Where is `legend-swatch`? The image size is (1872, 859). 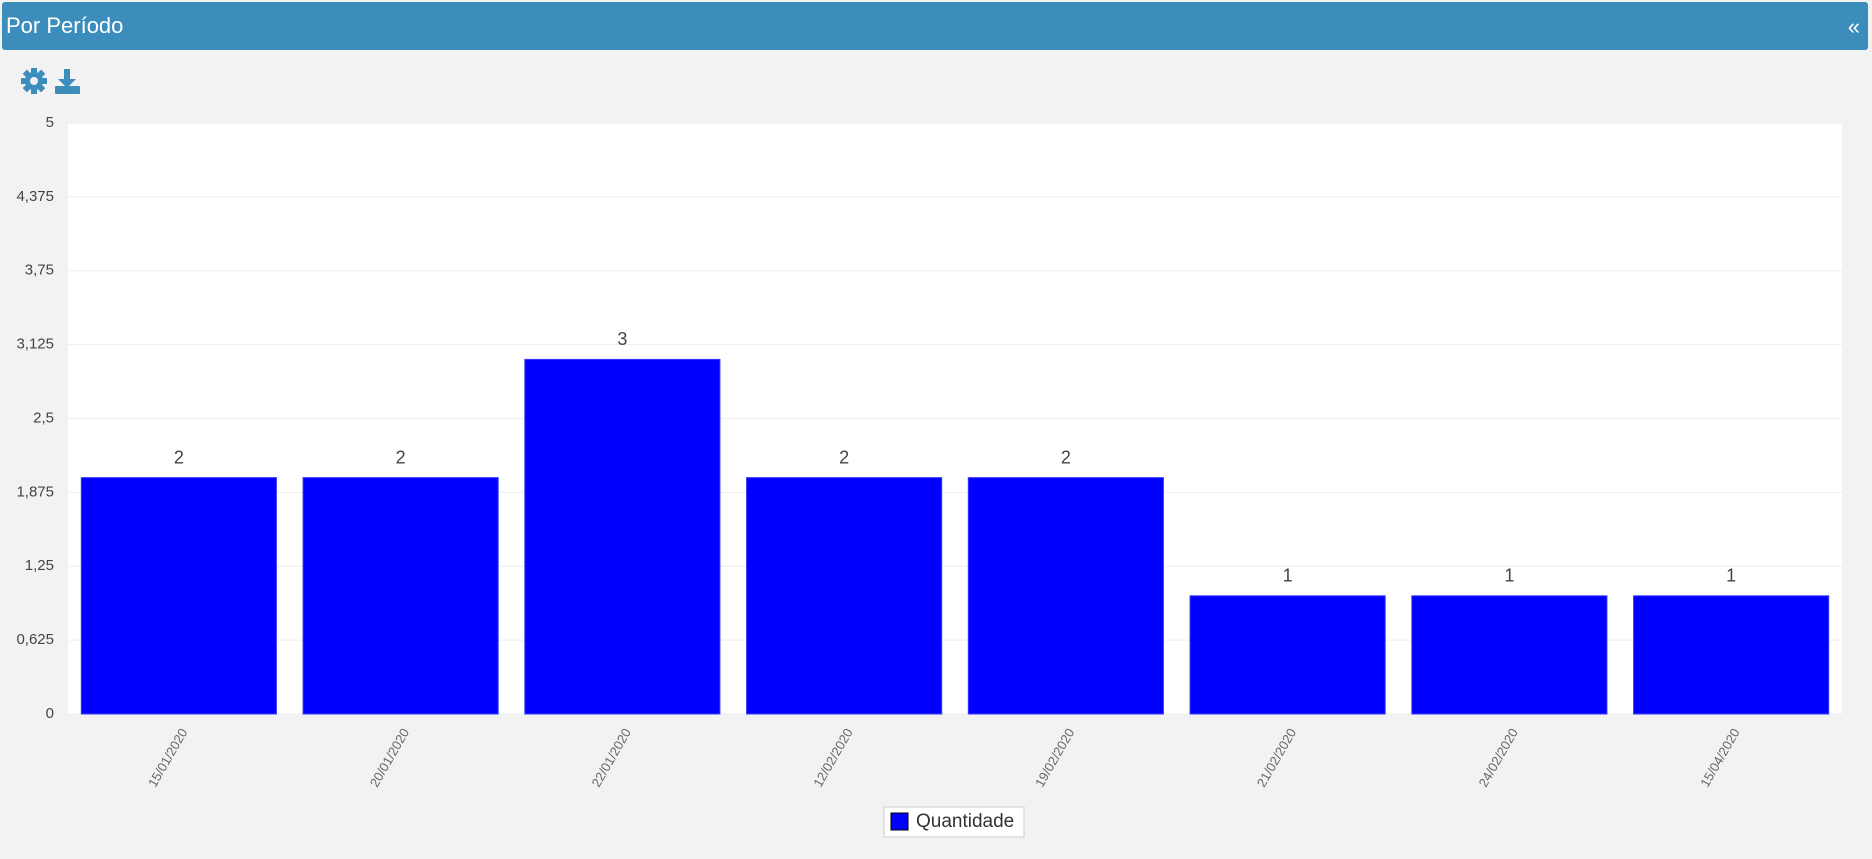
legend-swatch is located at coordinates (899, 821).